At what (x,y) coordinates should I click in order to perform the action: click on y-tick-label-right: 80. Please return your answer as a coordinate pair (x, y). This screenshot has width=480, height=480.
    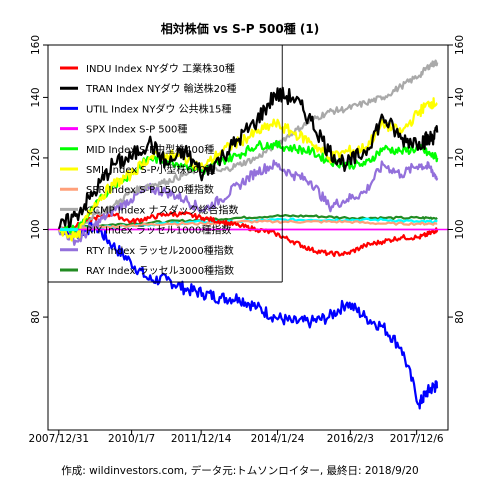
    Looking at the image, I should click on (460, 316).